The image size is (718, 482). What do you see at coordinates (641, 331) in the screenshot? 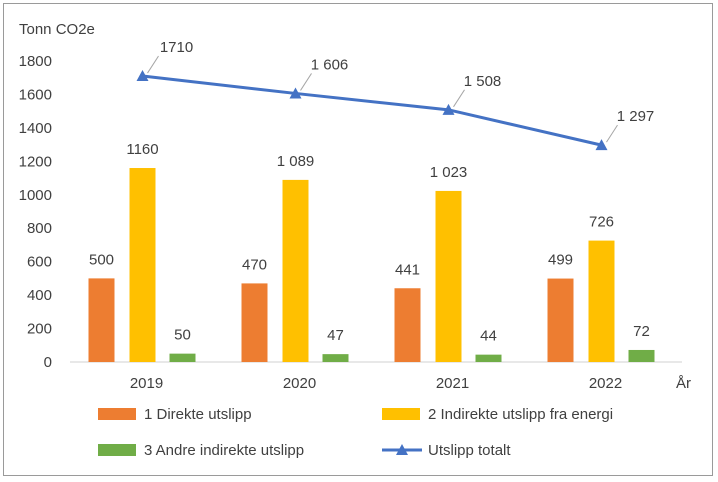
I see `bar-data-label: 72` at bounding box center [641, 331].